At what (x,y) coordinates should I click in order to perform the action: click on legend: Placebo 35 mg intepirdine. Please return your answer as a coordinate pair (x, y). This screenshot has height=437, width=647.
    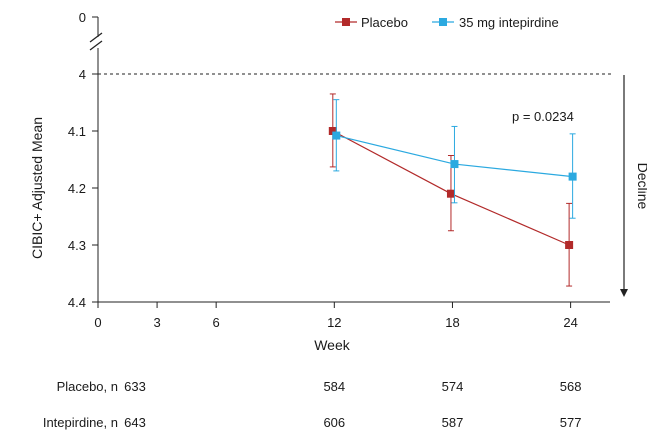
    Looking at the image, I should click on (447, 22).